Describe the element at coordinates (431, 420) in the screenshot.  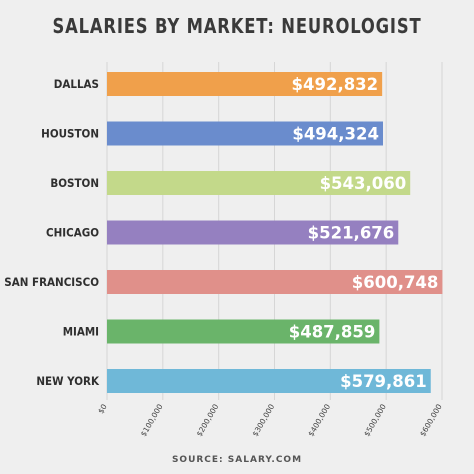
I see `x-tick-label: $600,000` at that location.